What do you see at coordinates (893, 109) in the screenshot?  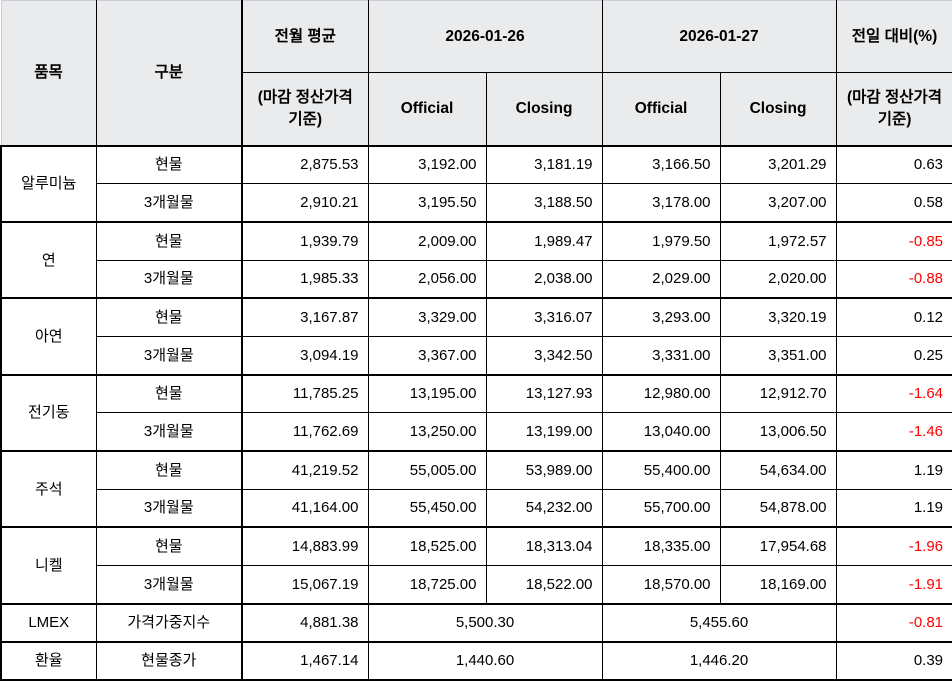 I see `header-change-subtitle: (마감 정산가격 기준)` at bounding box center [893, 109].